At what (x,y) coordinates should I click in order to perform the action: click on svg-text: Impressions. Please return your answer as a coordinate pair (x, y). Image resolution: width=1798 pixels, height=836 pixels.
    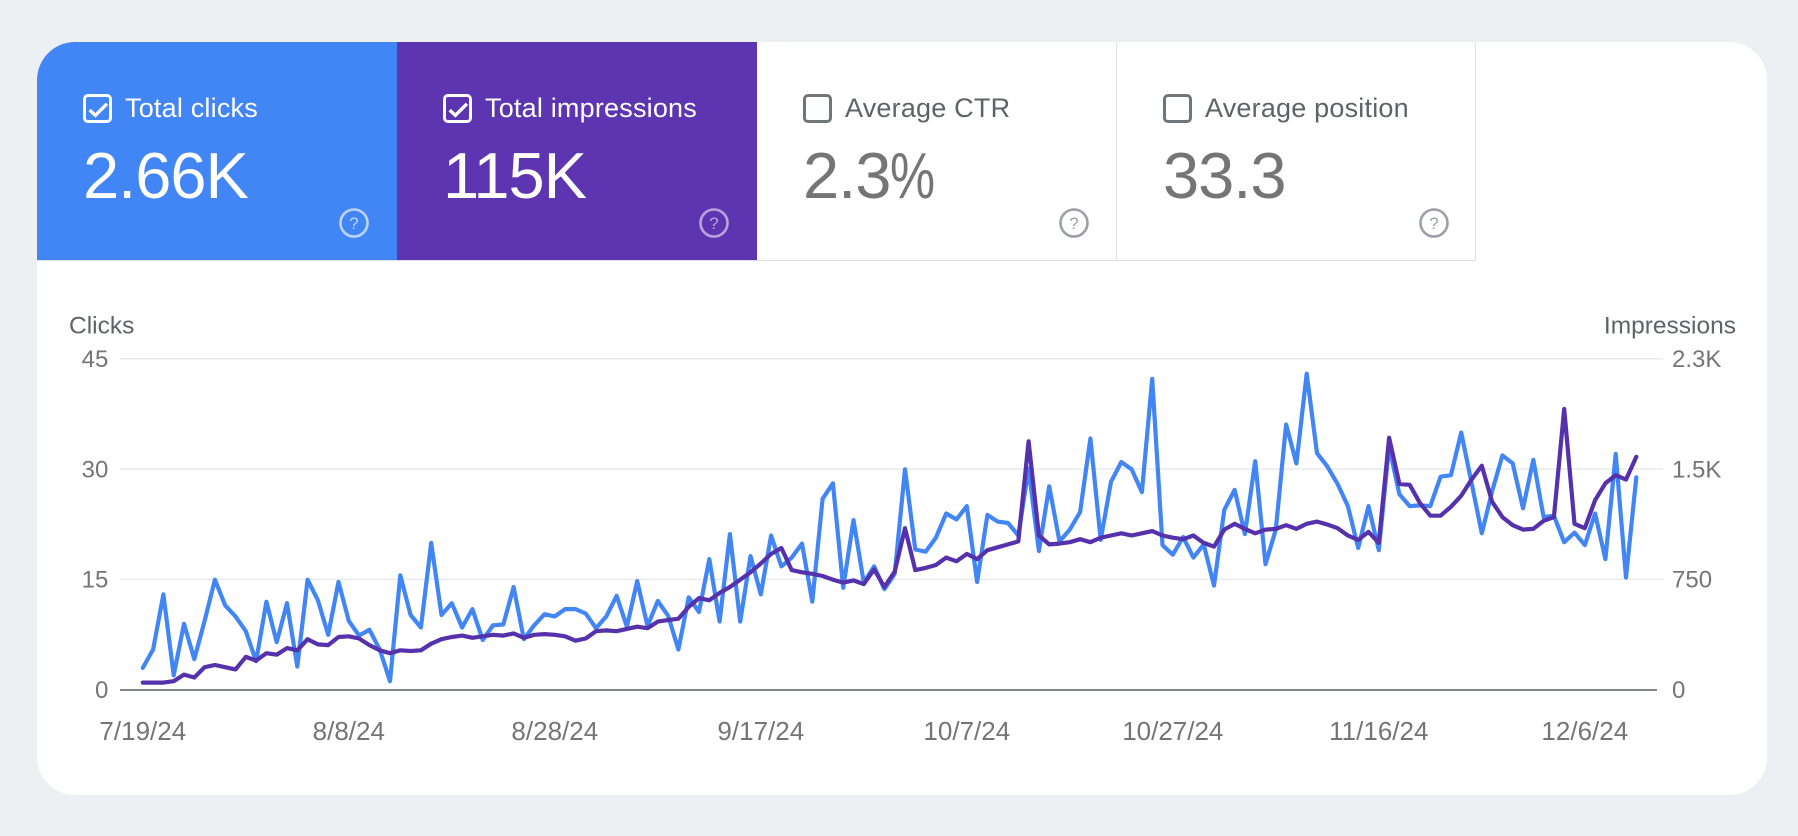
    Looking at the image, I should click on (1670, 326).